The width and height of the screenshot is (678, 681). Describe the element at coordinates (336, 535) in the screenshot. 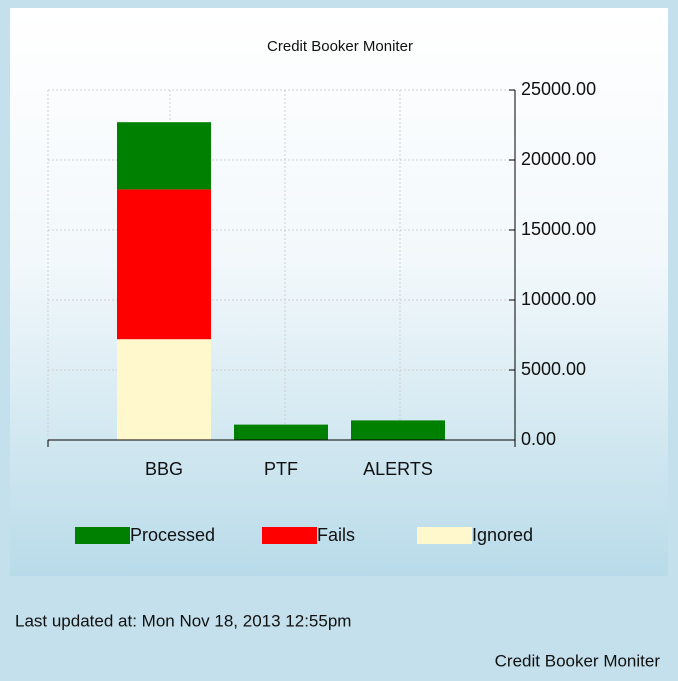

I see `legend-label: Fails` at that location.